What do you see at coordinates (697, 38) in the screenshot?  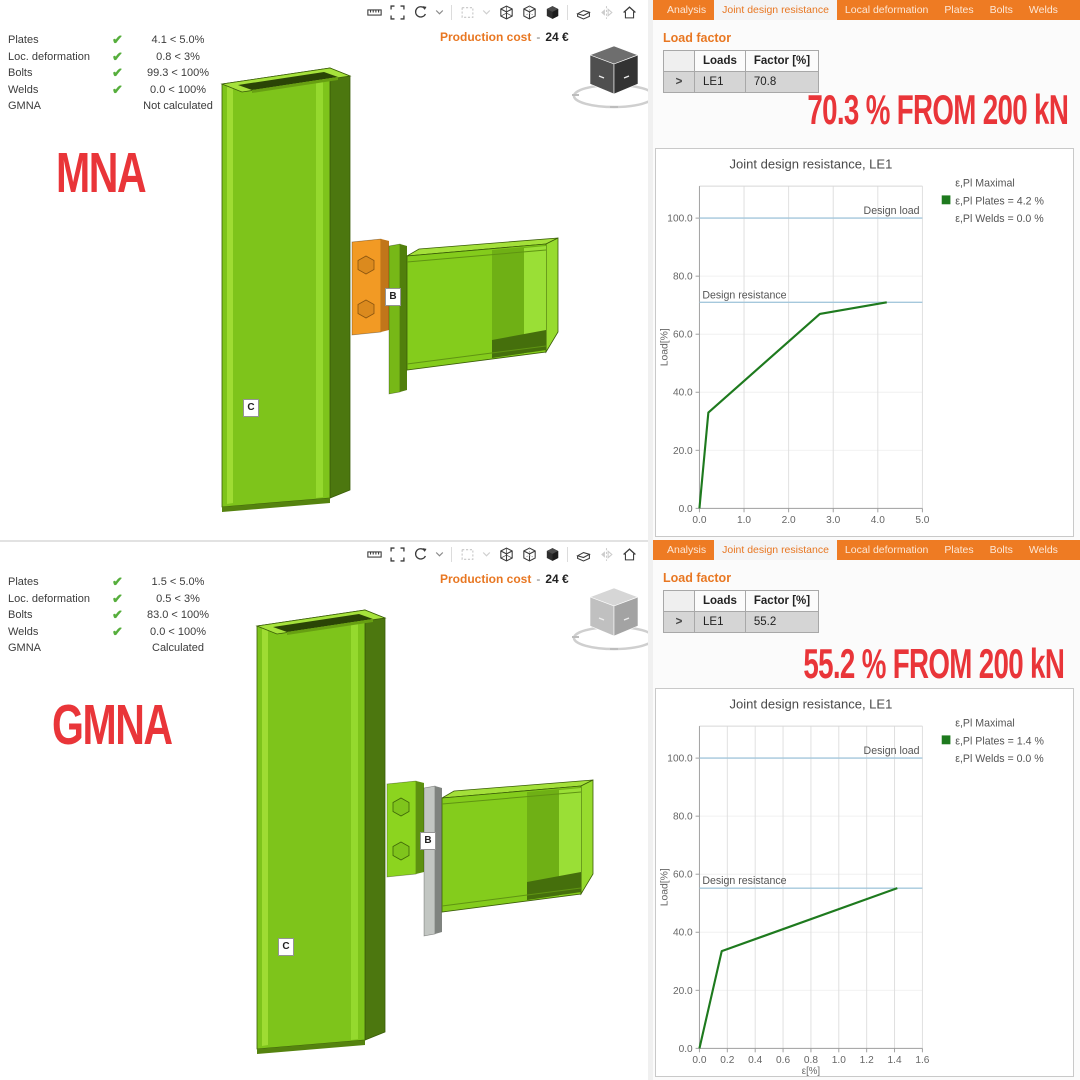 I see `load-factor-title: Load factor` at bounding box center [697, 38].